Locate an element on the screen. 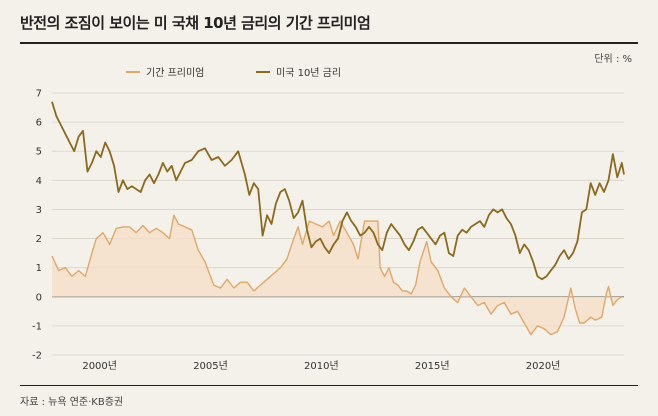  legend-label-yield: 미국 10년 금리 is located at coordinates (309, 73).